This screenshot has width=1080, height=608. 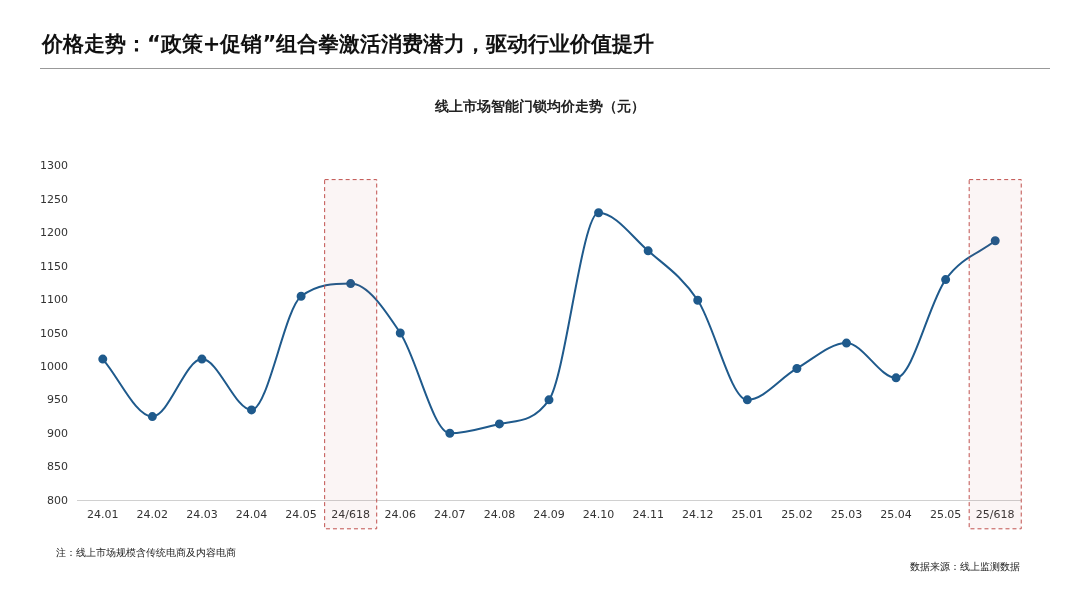 I want to click on y-tick-label: 1250, so click(x=53, y=199).